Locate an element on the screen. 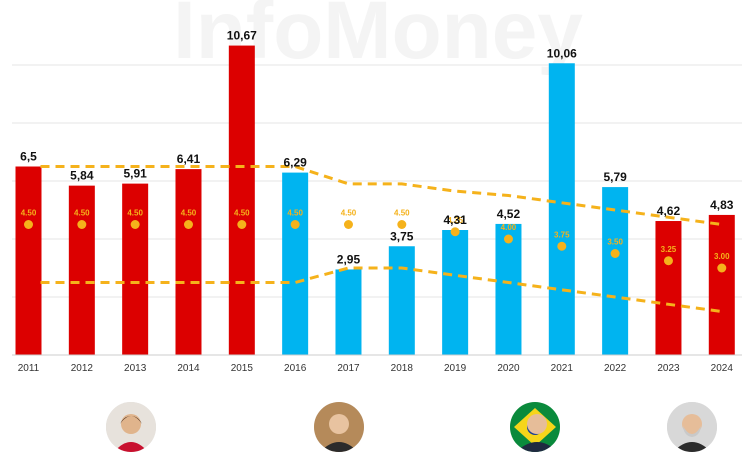 Image resolution: width=756 pixels, height=452 pixels. target-dot-2012 is located at coordinates (82, 224).